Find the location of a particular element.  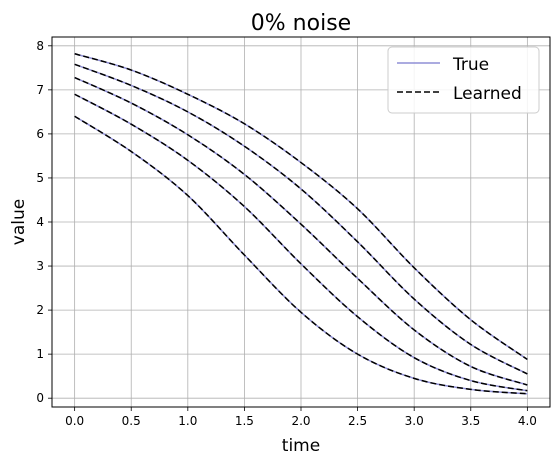

legend: True Learned is located at coordinates (463, 80).